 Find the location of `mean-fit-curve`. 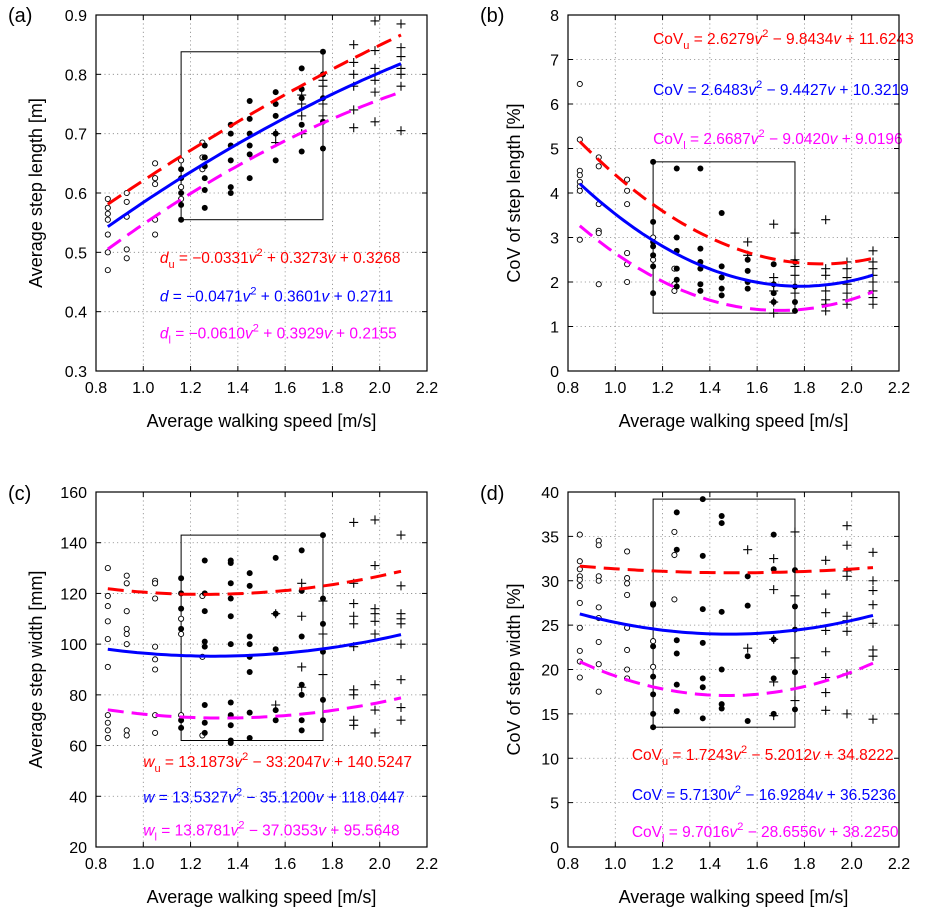

mean-fit-curve is located at coordinates (726, 624).